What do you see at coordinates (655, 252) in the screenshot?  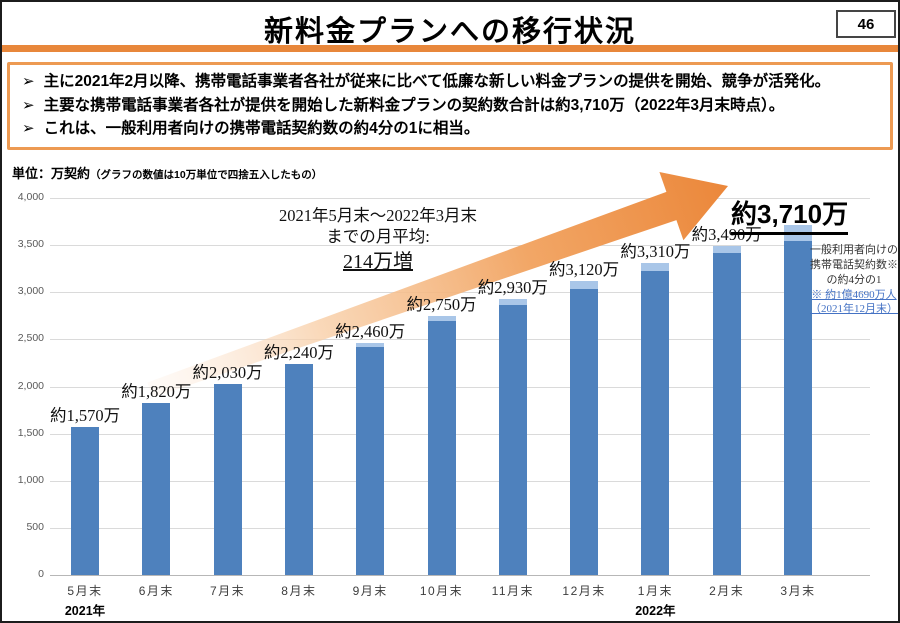 I see `bar-value-label: 約3,310万` at bounding box center [655, 252].